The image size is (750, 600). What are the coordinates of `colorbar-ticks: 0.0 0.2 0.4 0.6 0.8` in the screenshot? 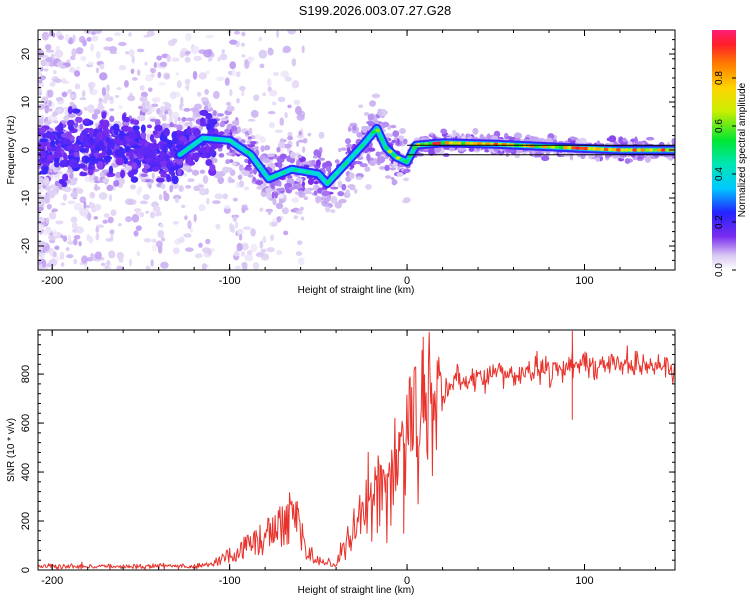 It's located at (725, 174).